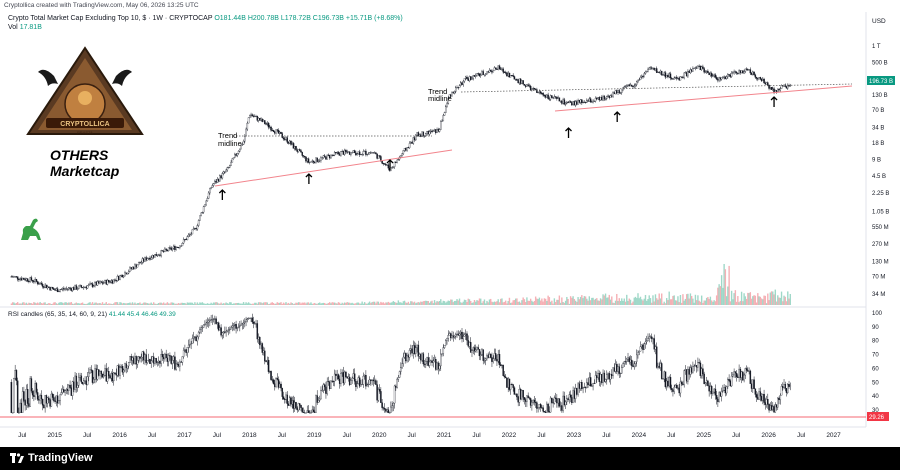  Describe the element at coordinates (879, 21) in the screenshot. I see `currency-label: USD` at that location.